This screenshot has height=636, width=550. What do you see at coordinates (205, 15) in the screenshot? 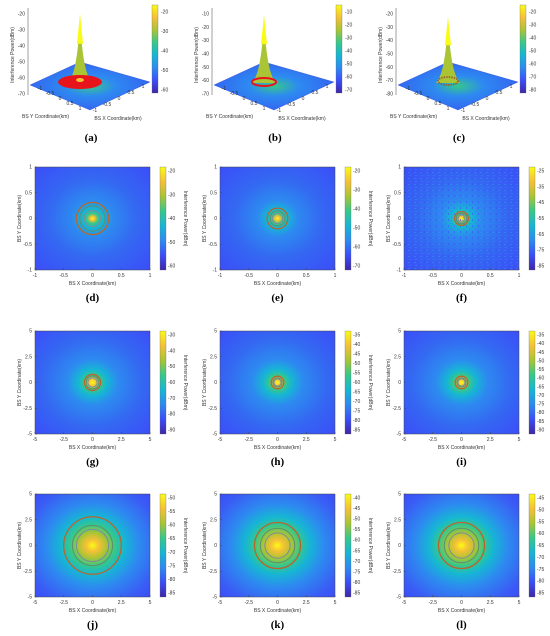
I see `z-tick-label: -10` at bounding box center [205, 15].